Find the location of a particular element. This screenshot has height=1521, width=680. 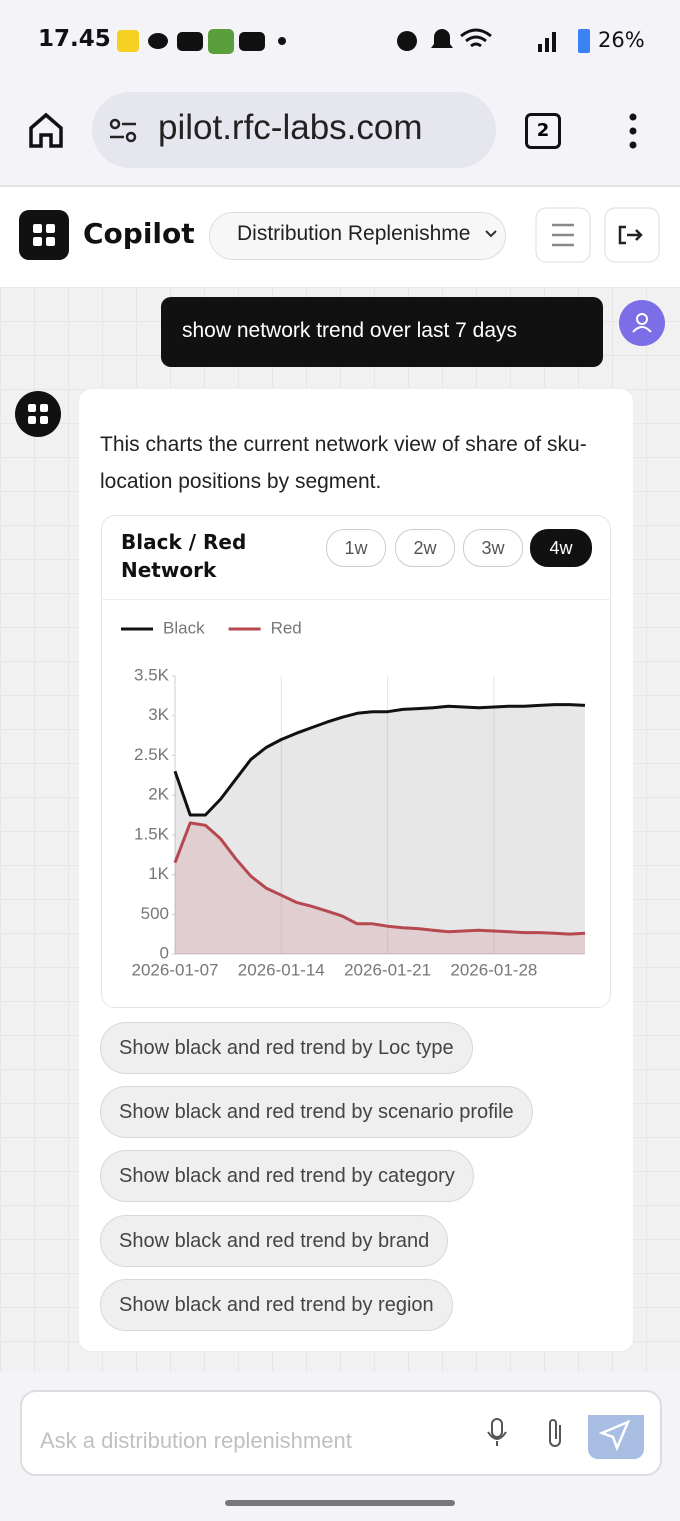

app-name: Copilot is located at coordinates (139, 233).